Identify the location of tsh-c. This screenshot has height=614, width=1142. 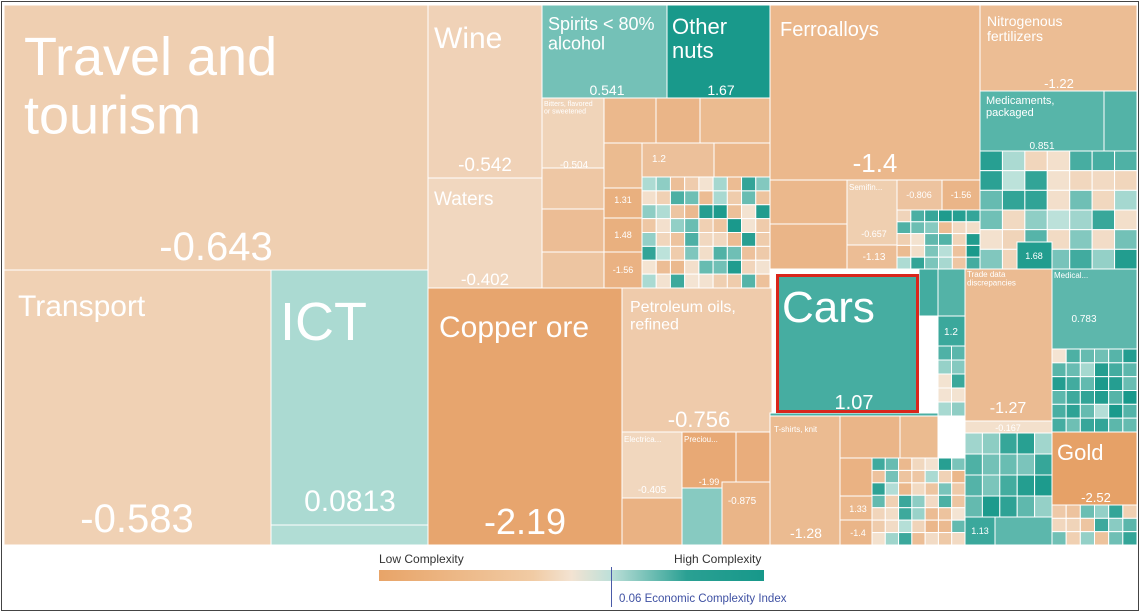
(857, 477).